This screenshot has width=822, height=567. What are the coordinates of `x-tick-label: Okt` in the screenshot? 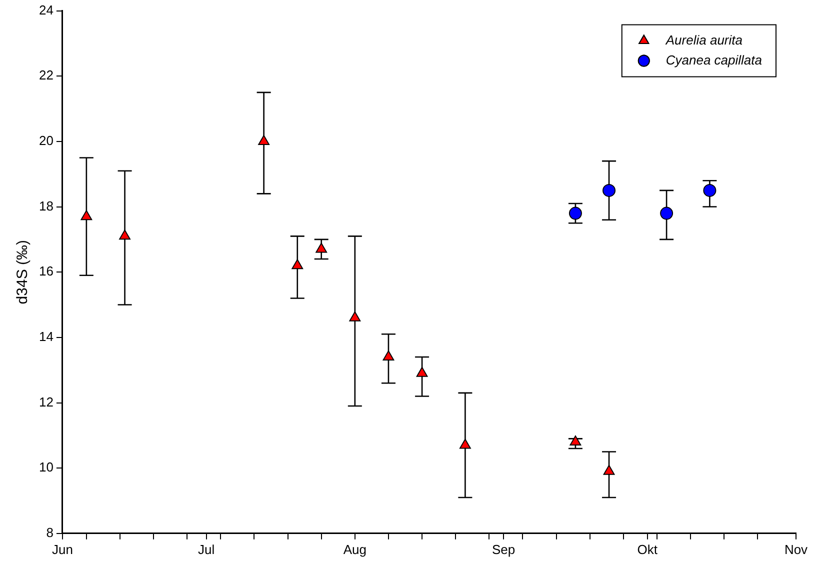 It's located at (647, 549).